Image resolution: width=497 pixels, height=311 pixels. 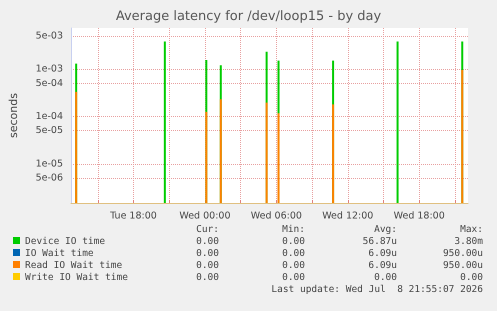 What do you see at coordinates (49, 68) in the screenshot?
I see `y-tick-label: 1e-03` at bounding box center [49, 68].